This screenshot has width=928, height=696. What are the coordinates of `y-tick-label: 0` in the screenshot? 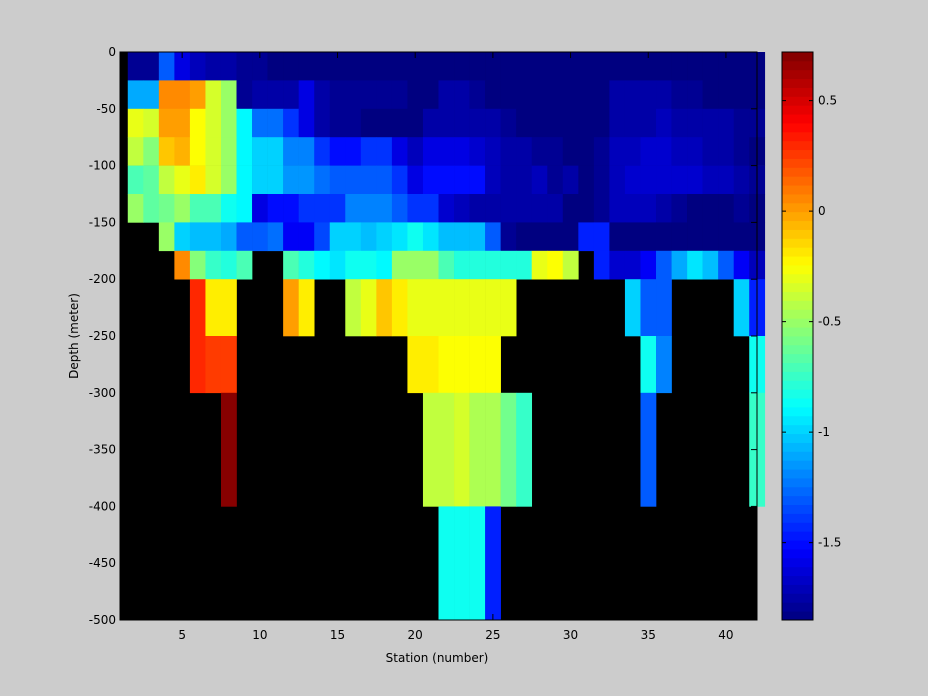 It's located at (112, 52).